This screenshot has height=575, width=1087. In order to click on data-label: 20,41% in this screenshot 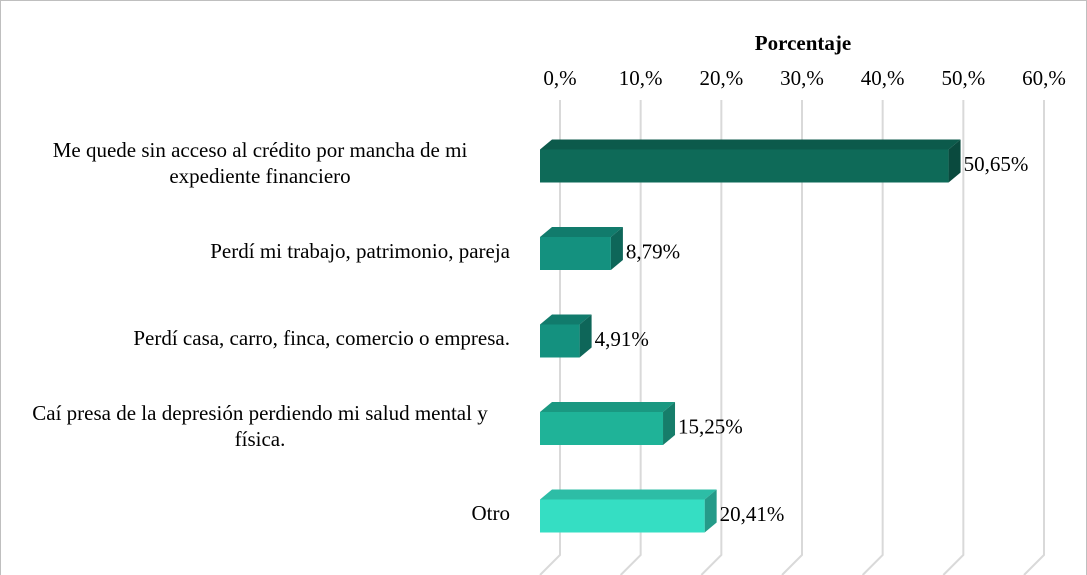, I will do `click(752, 514)`.